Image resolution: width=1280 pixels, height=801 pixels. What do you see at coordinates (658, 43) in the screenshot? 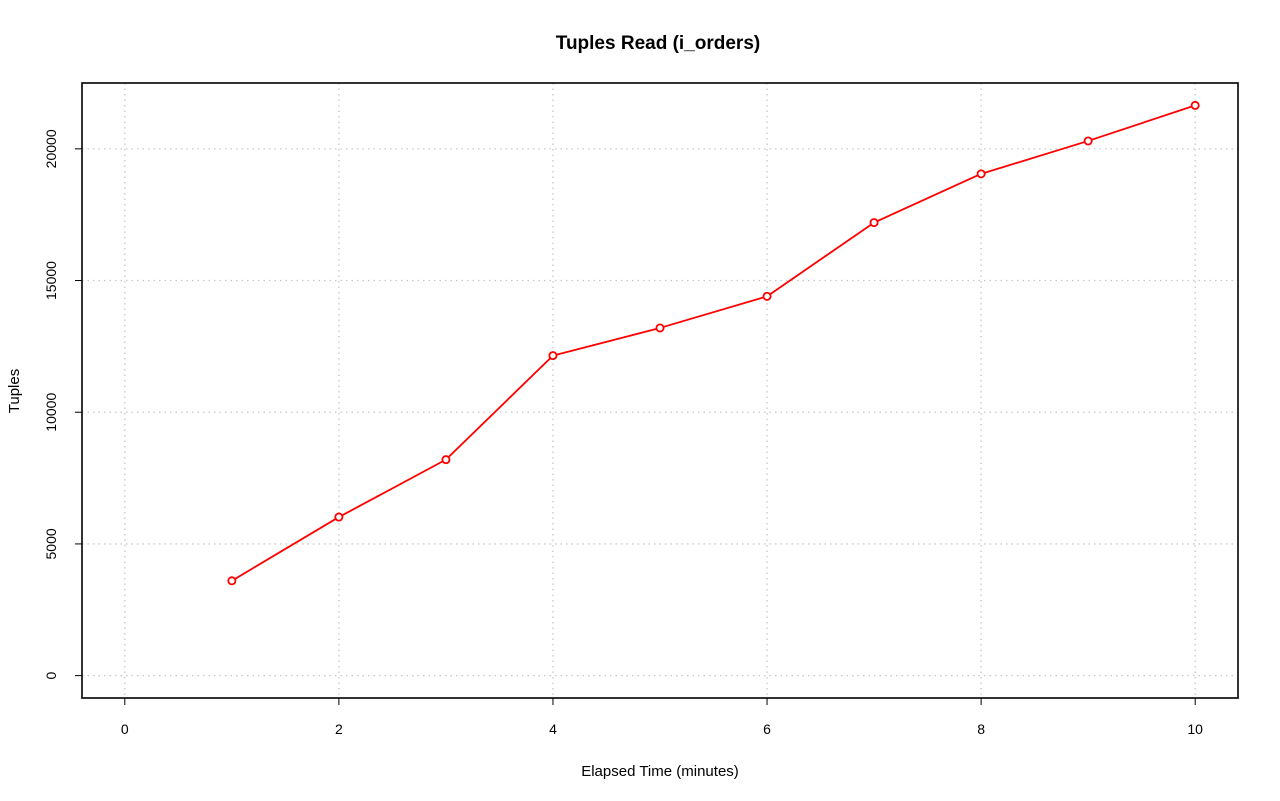
I see `chart-title: Tuples Read (i_orders)` at bounding box center [658, 43].